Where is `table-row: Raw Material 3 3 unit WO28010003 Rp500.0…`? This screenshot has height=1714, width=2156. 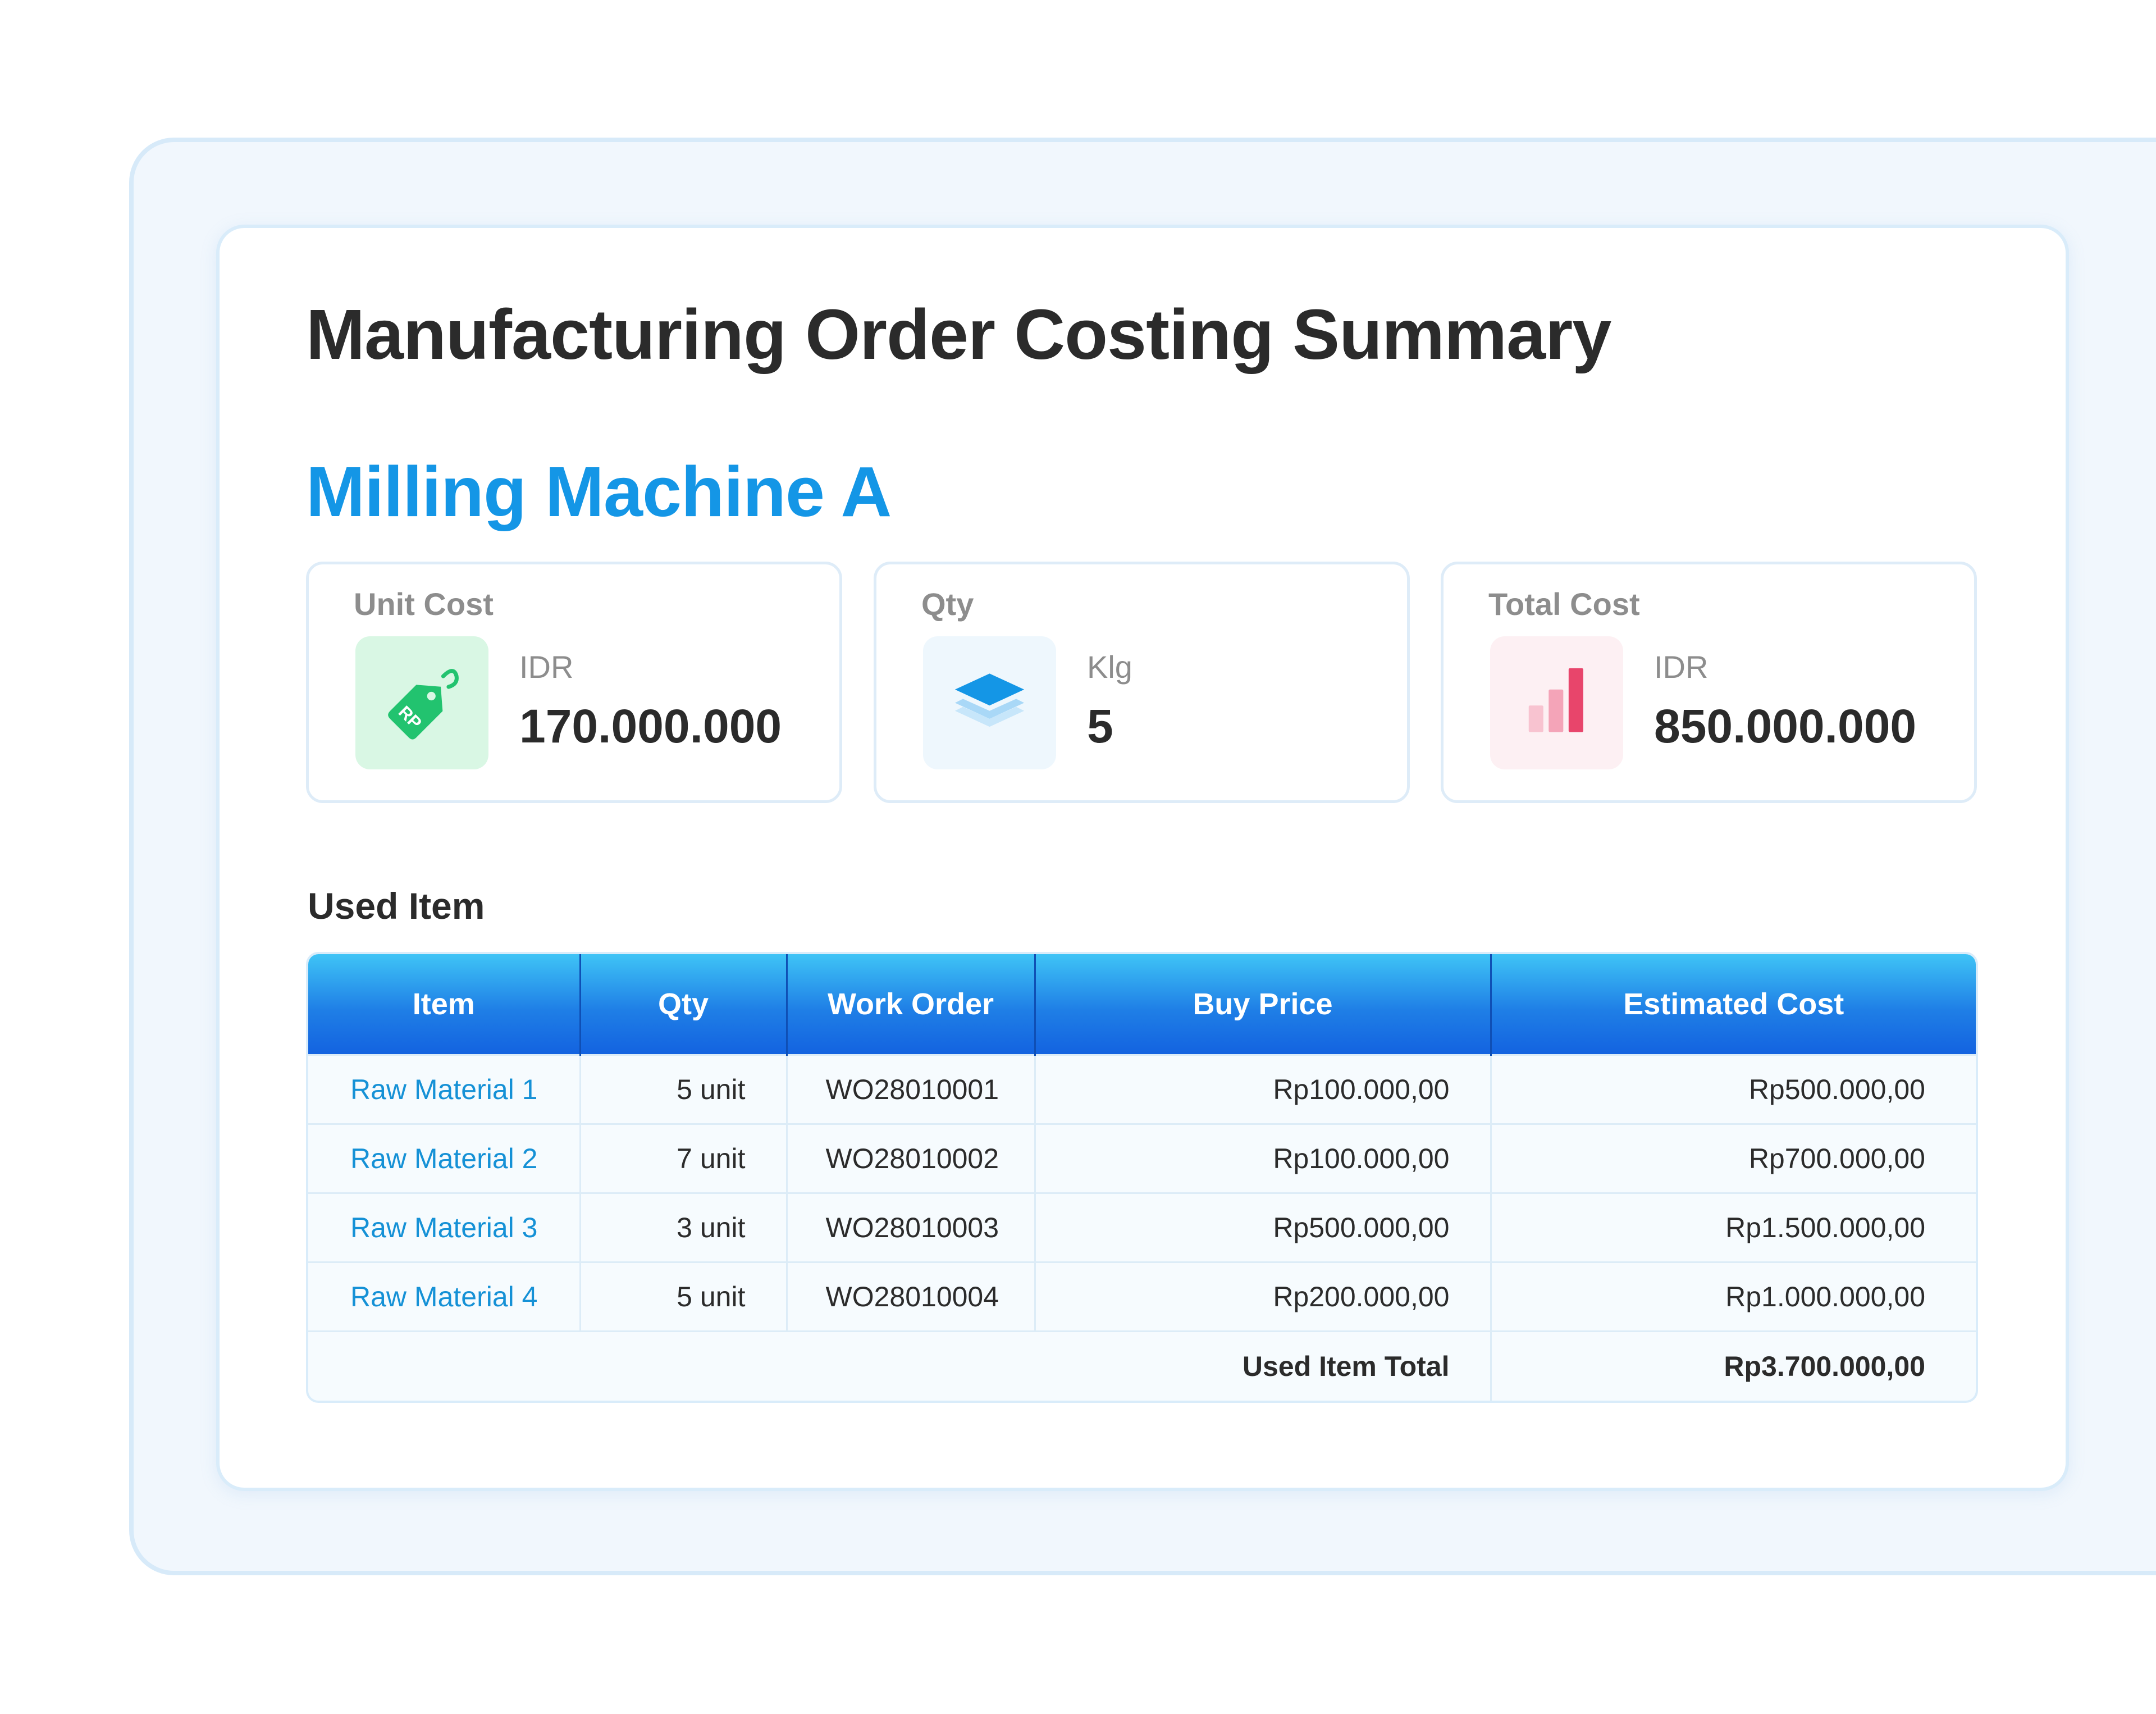
table-row: Raw Material 3 3 unit WO28010003 Rp500.0… is located at coordinates (1142, 1227).